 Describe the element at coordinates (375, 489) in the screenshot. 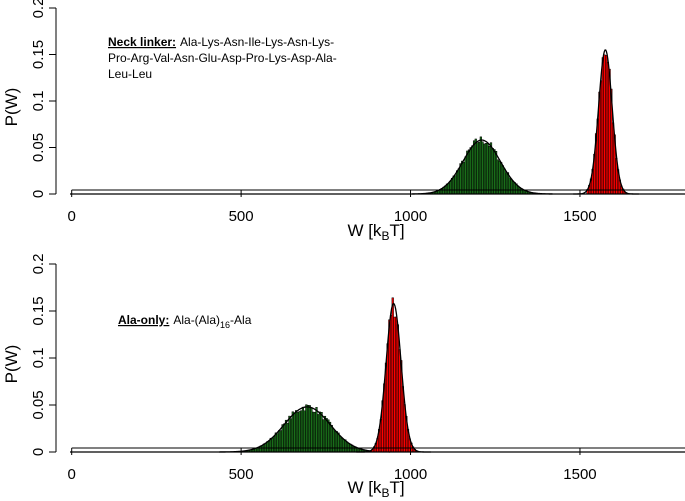

I see `x-axis-title: W [kBT]` at that location.